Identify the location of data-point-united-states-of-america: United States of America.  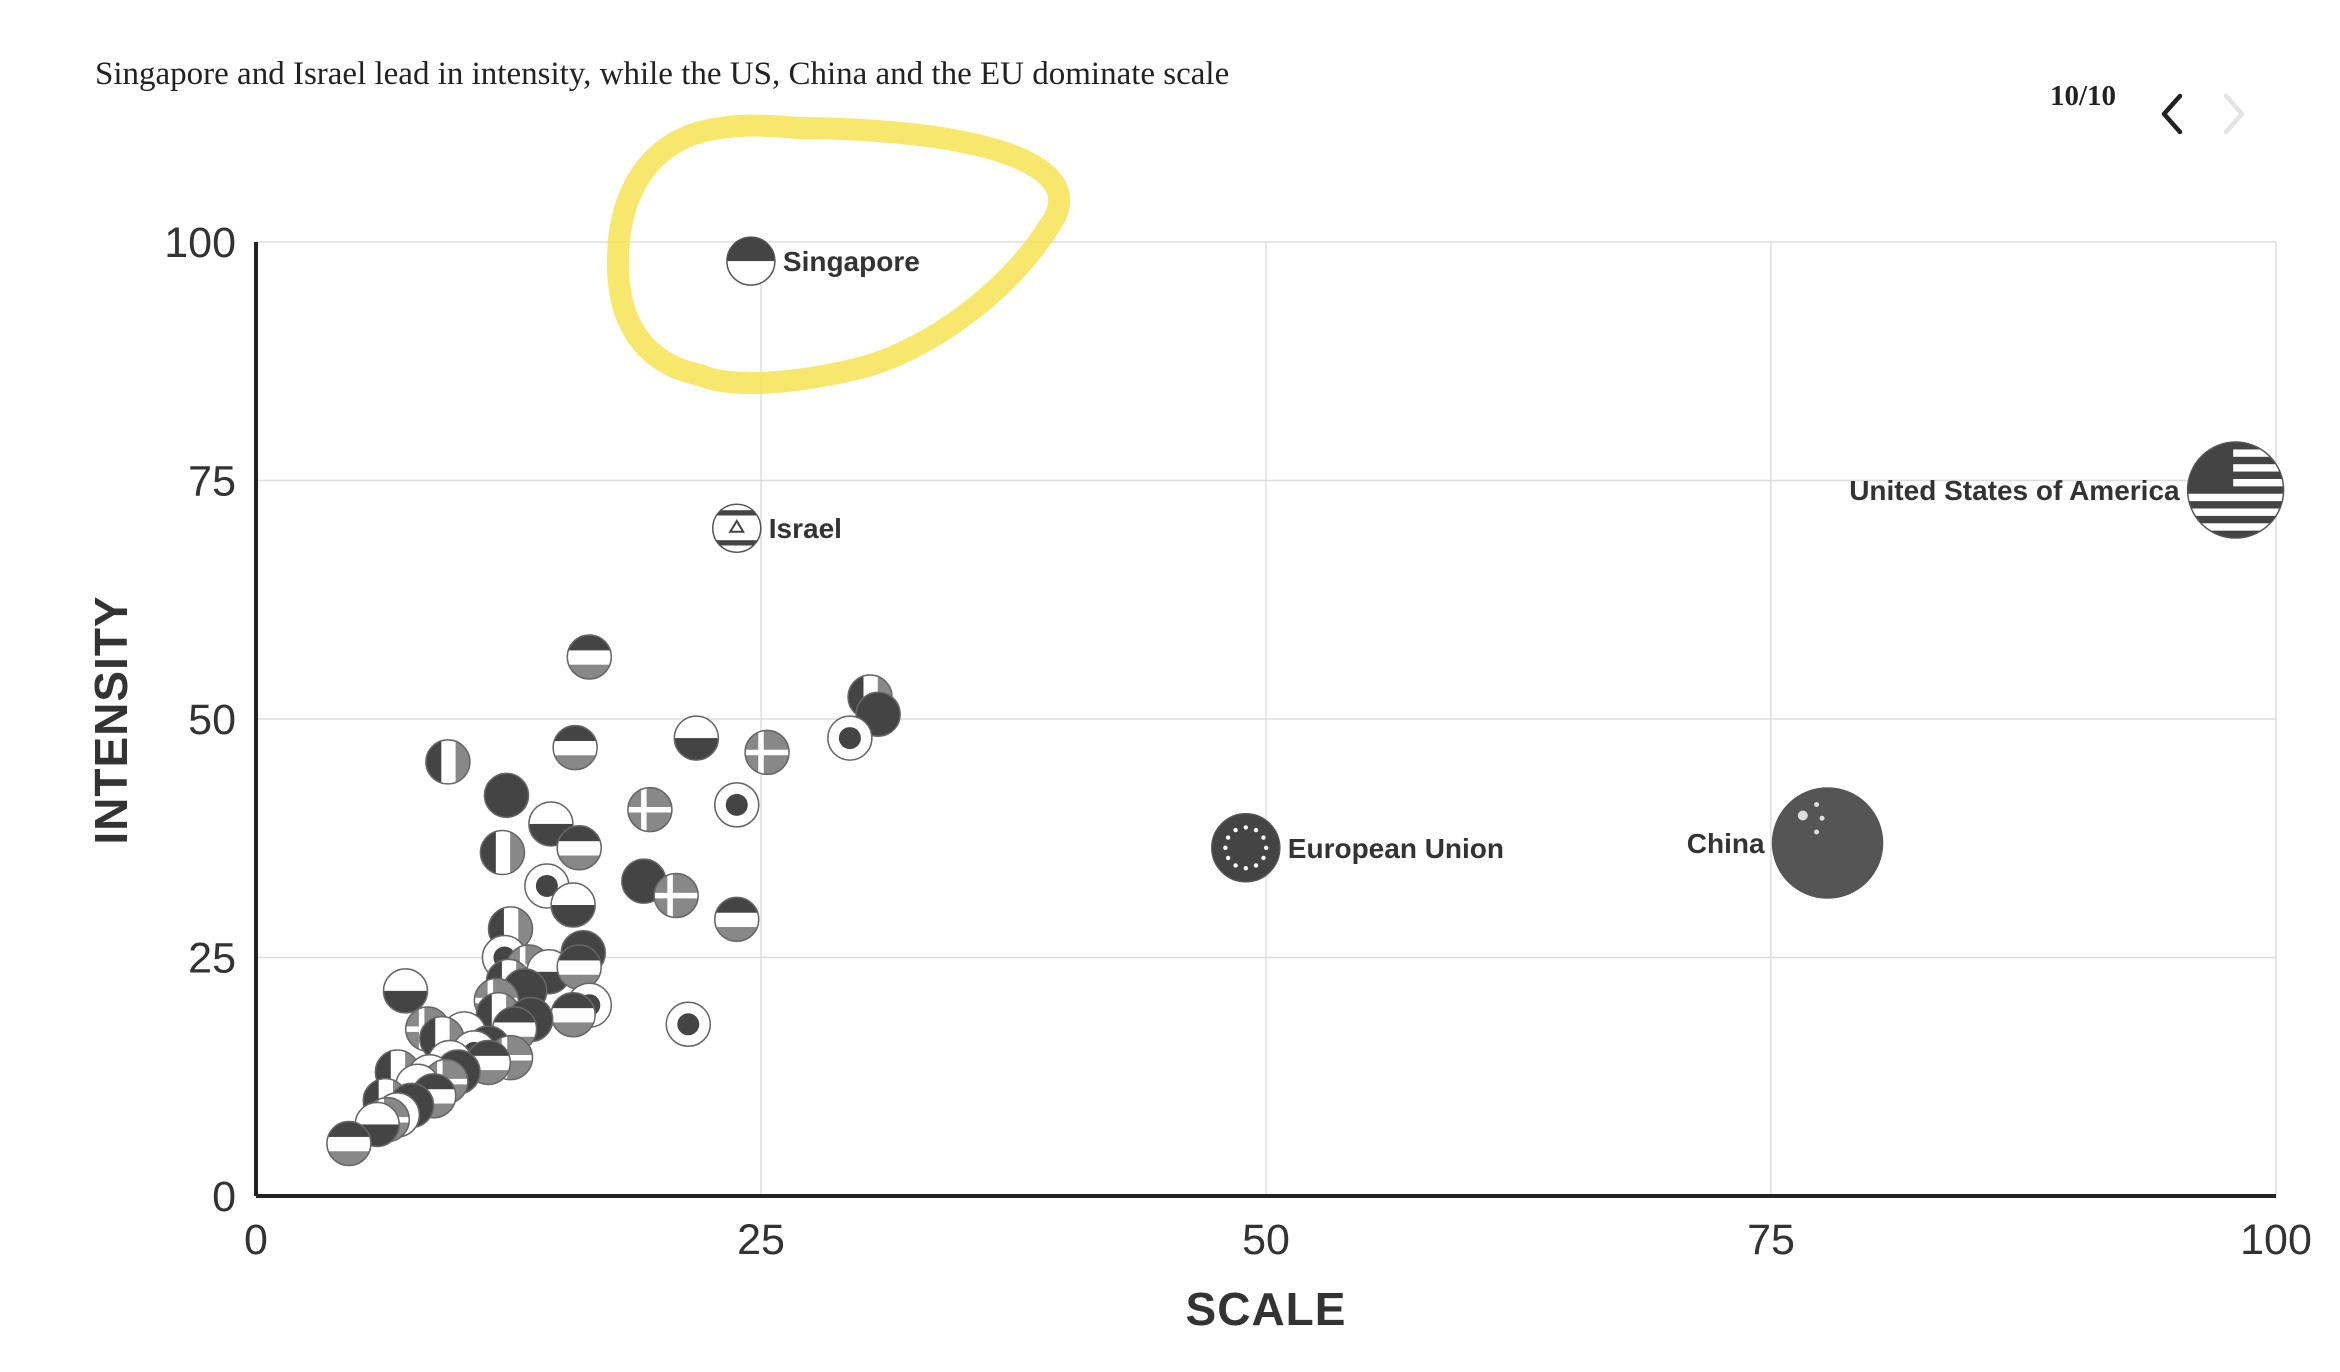
(2067, 490).